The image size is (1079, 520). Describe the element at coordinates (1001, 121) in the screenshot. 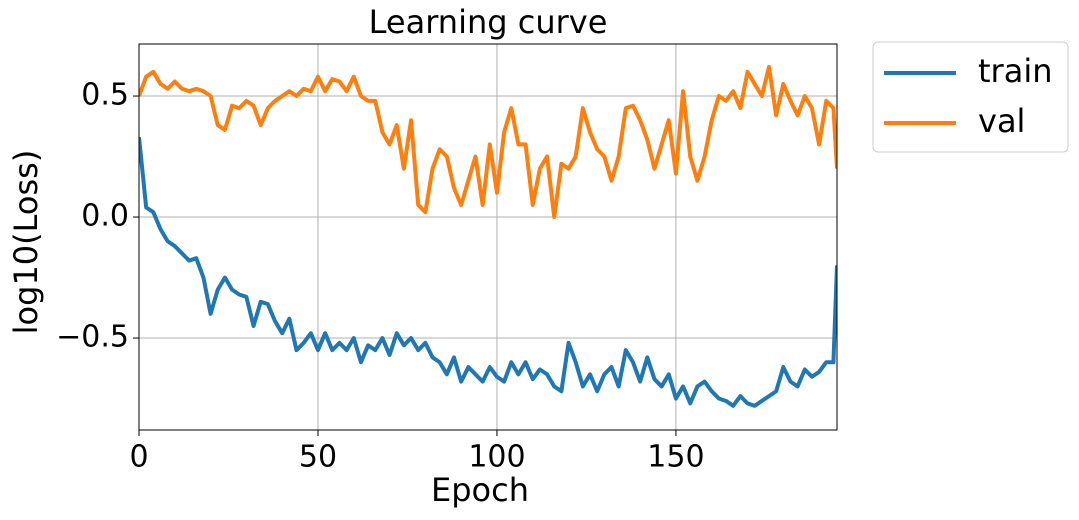

I see `legend-label: val` at that location.